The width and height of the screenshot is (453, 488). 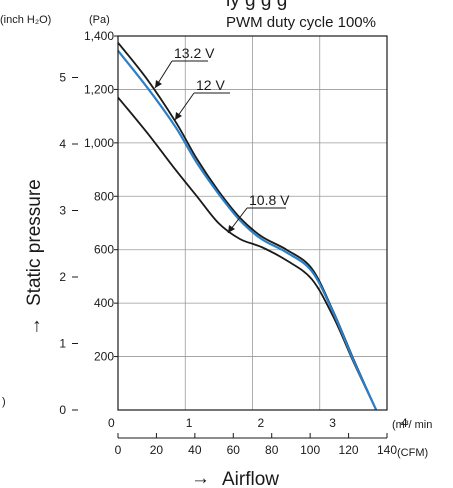 I want to click on y-axis-arrow: →, so click(x=34, y=326).